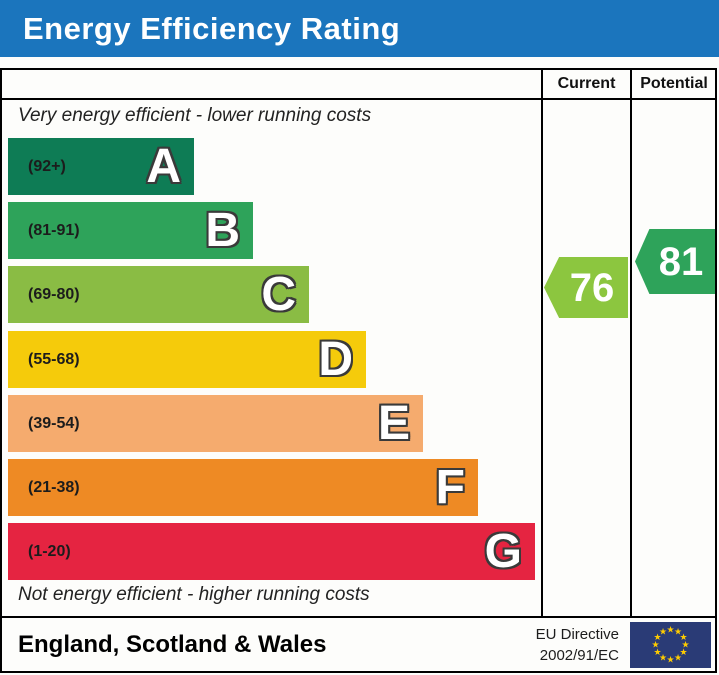 This screenshot has width=719, height=675. Describe the element at coordinates (54, 359) in the screenshot. I see `band-d-range-label: (55-68)` at that location.